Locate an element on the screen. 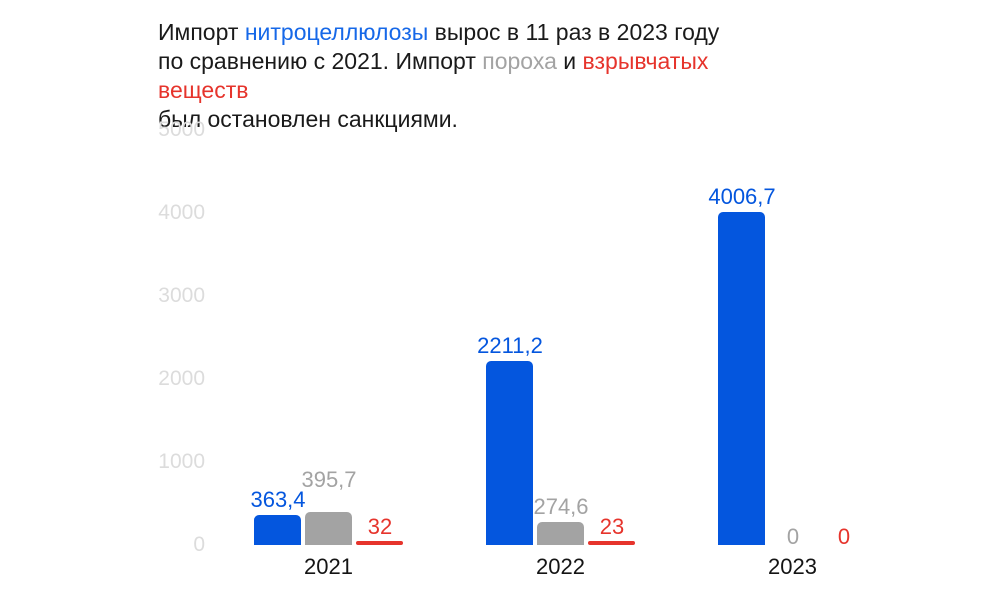  title-text: и is located at coordinates (569, 61).